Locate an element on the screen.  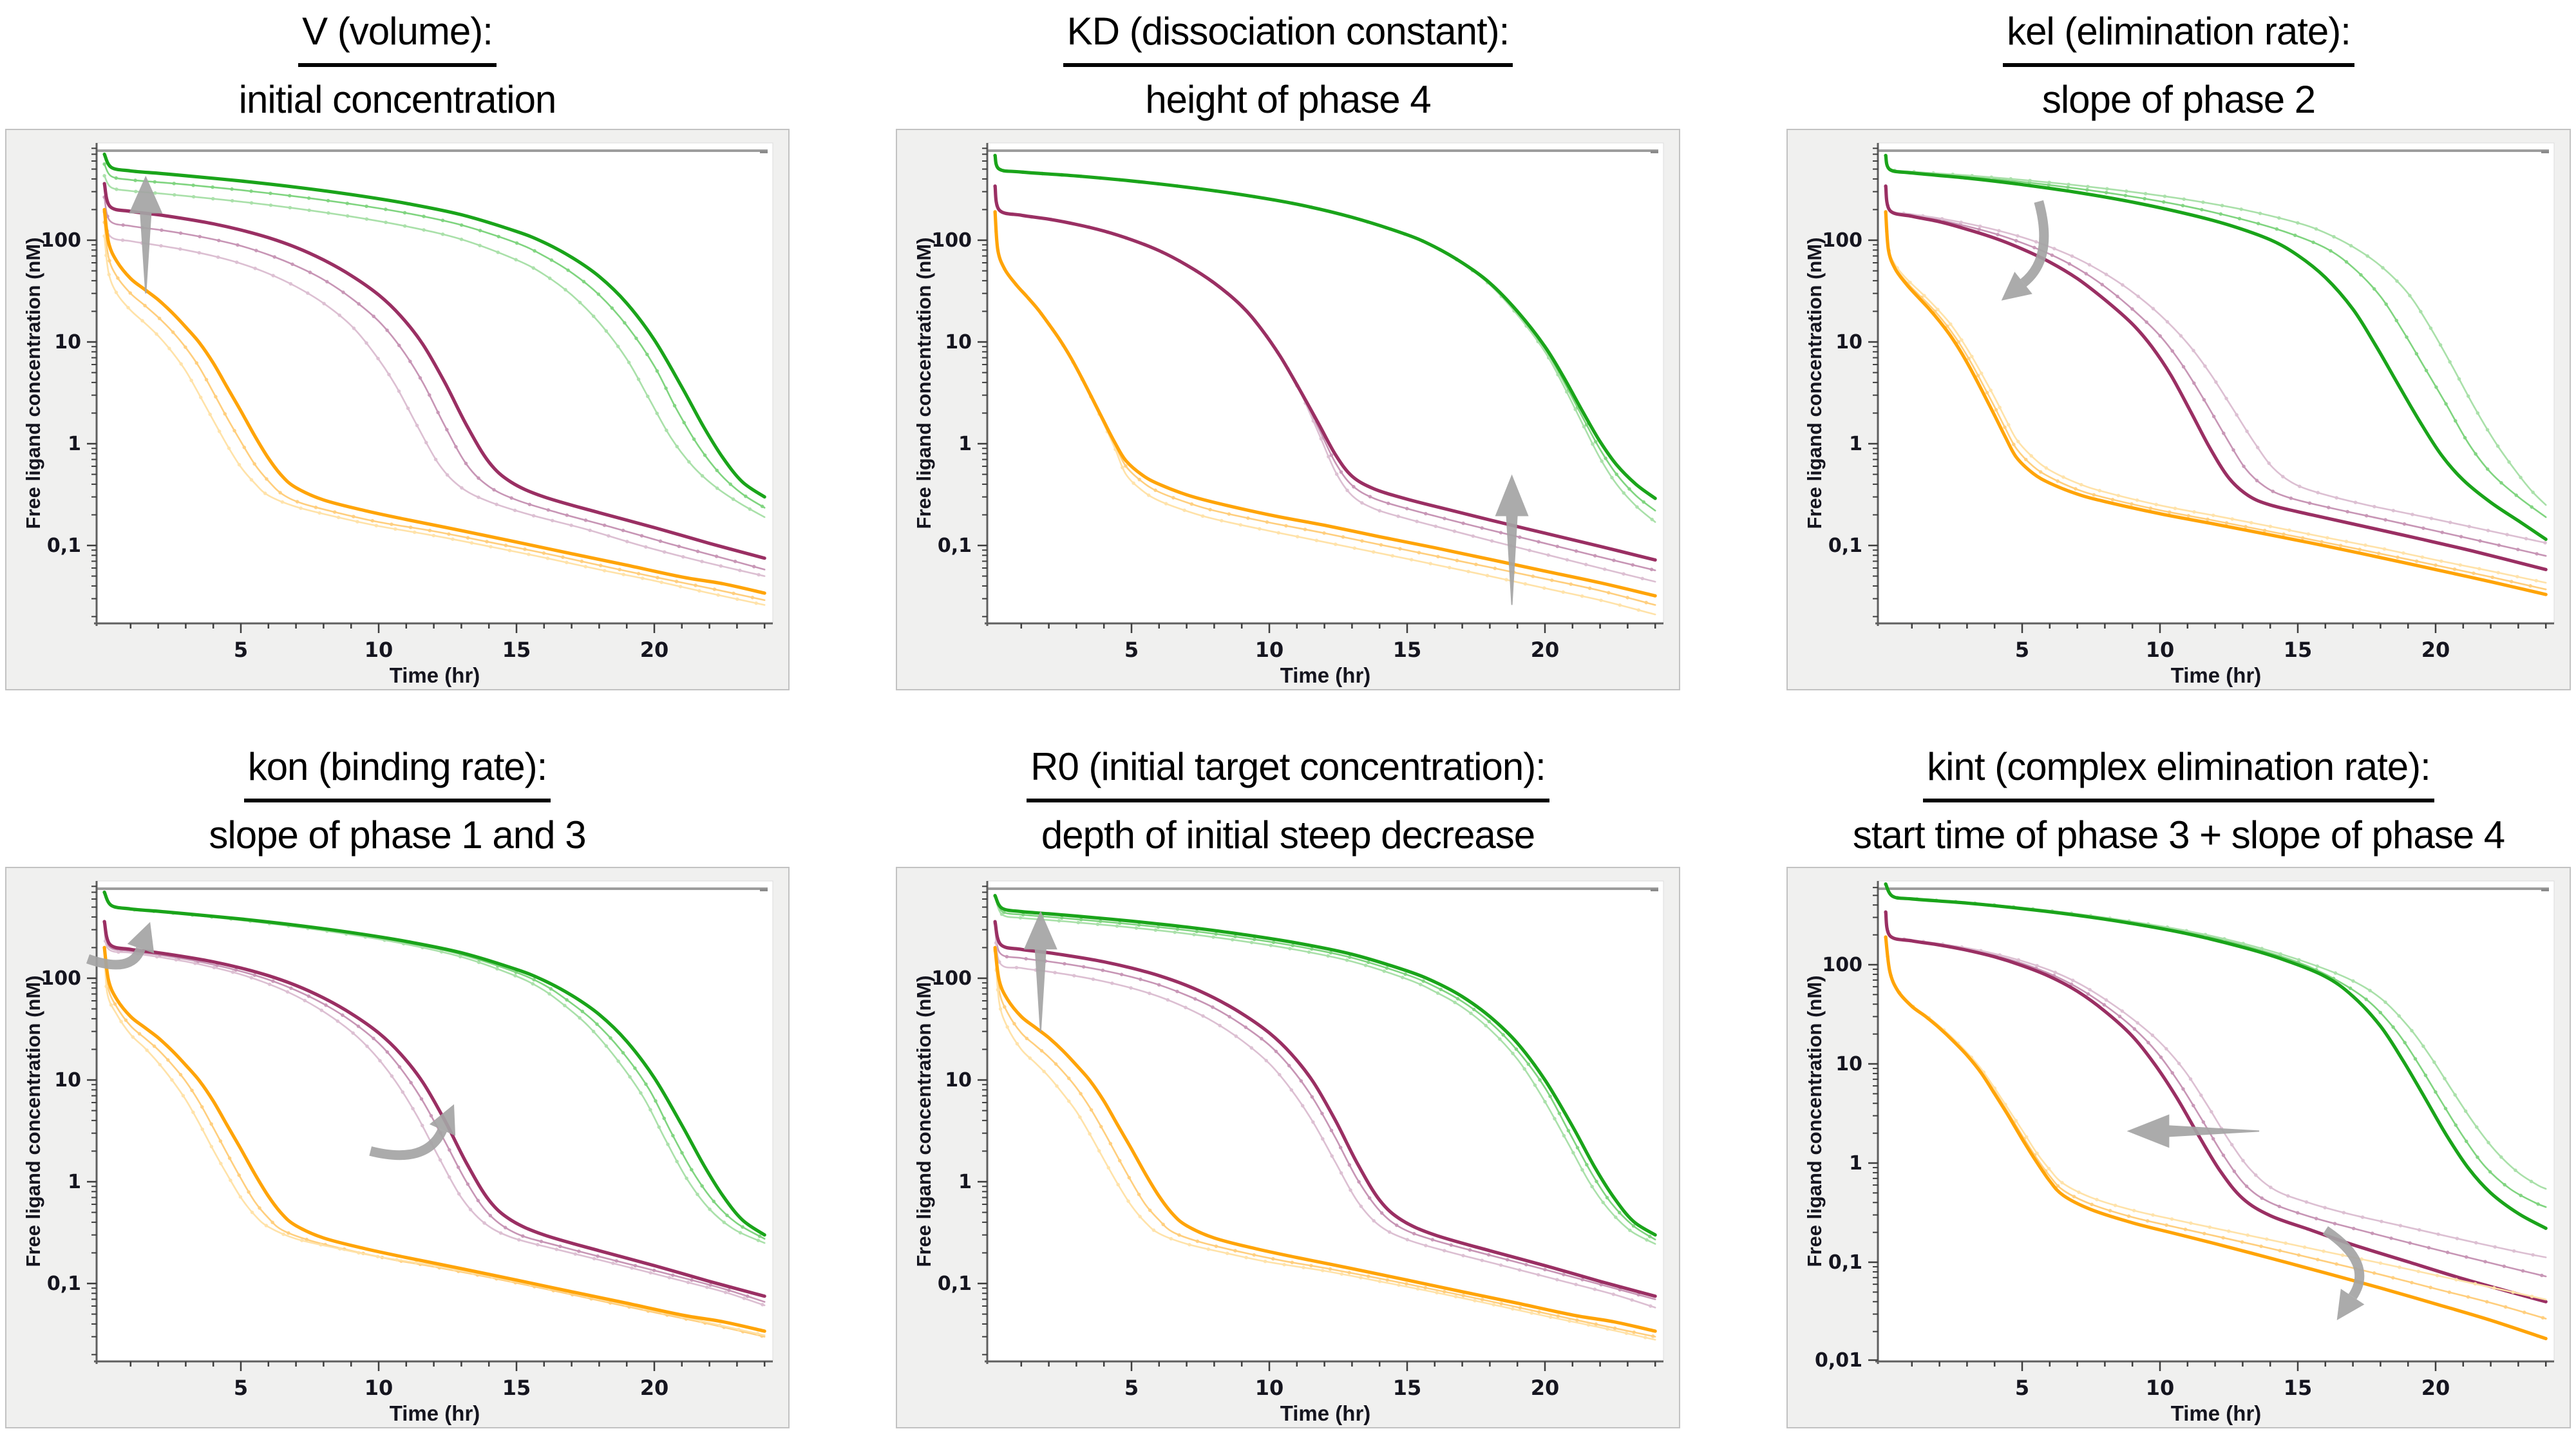
panel-title-v-line2: initial concentration is located at coordinates (398, 100).